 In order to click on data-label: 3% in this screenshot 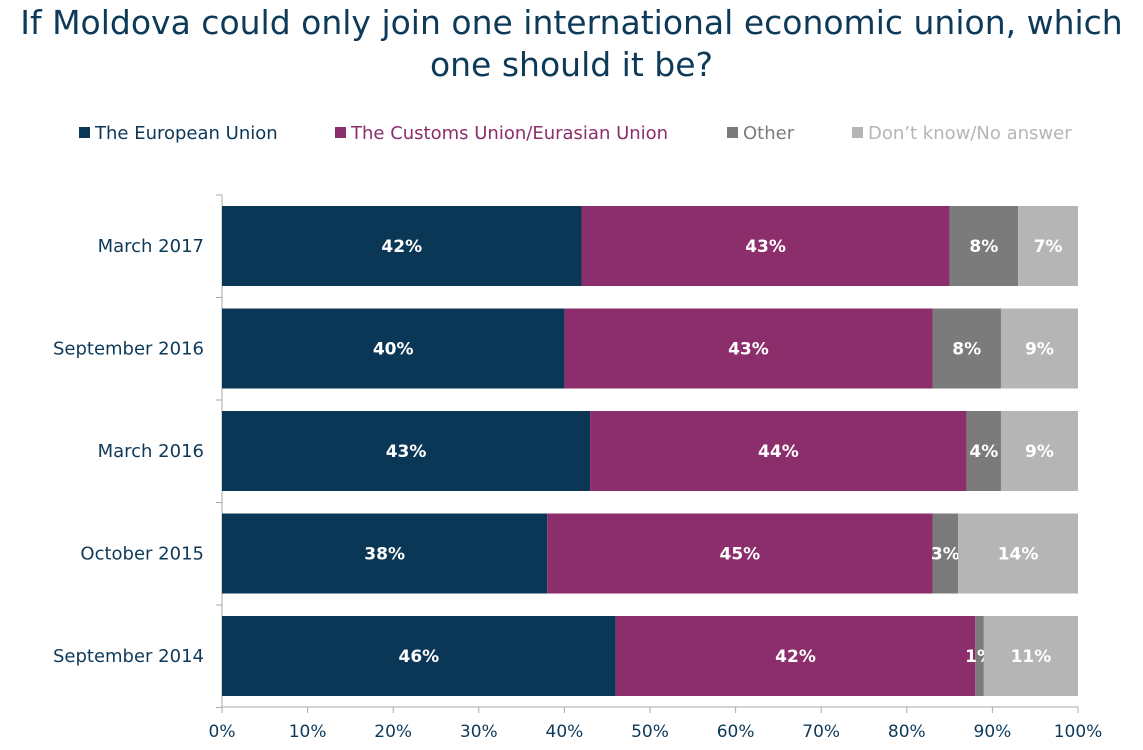, I will do `click(945, 555)`.